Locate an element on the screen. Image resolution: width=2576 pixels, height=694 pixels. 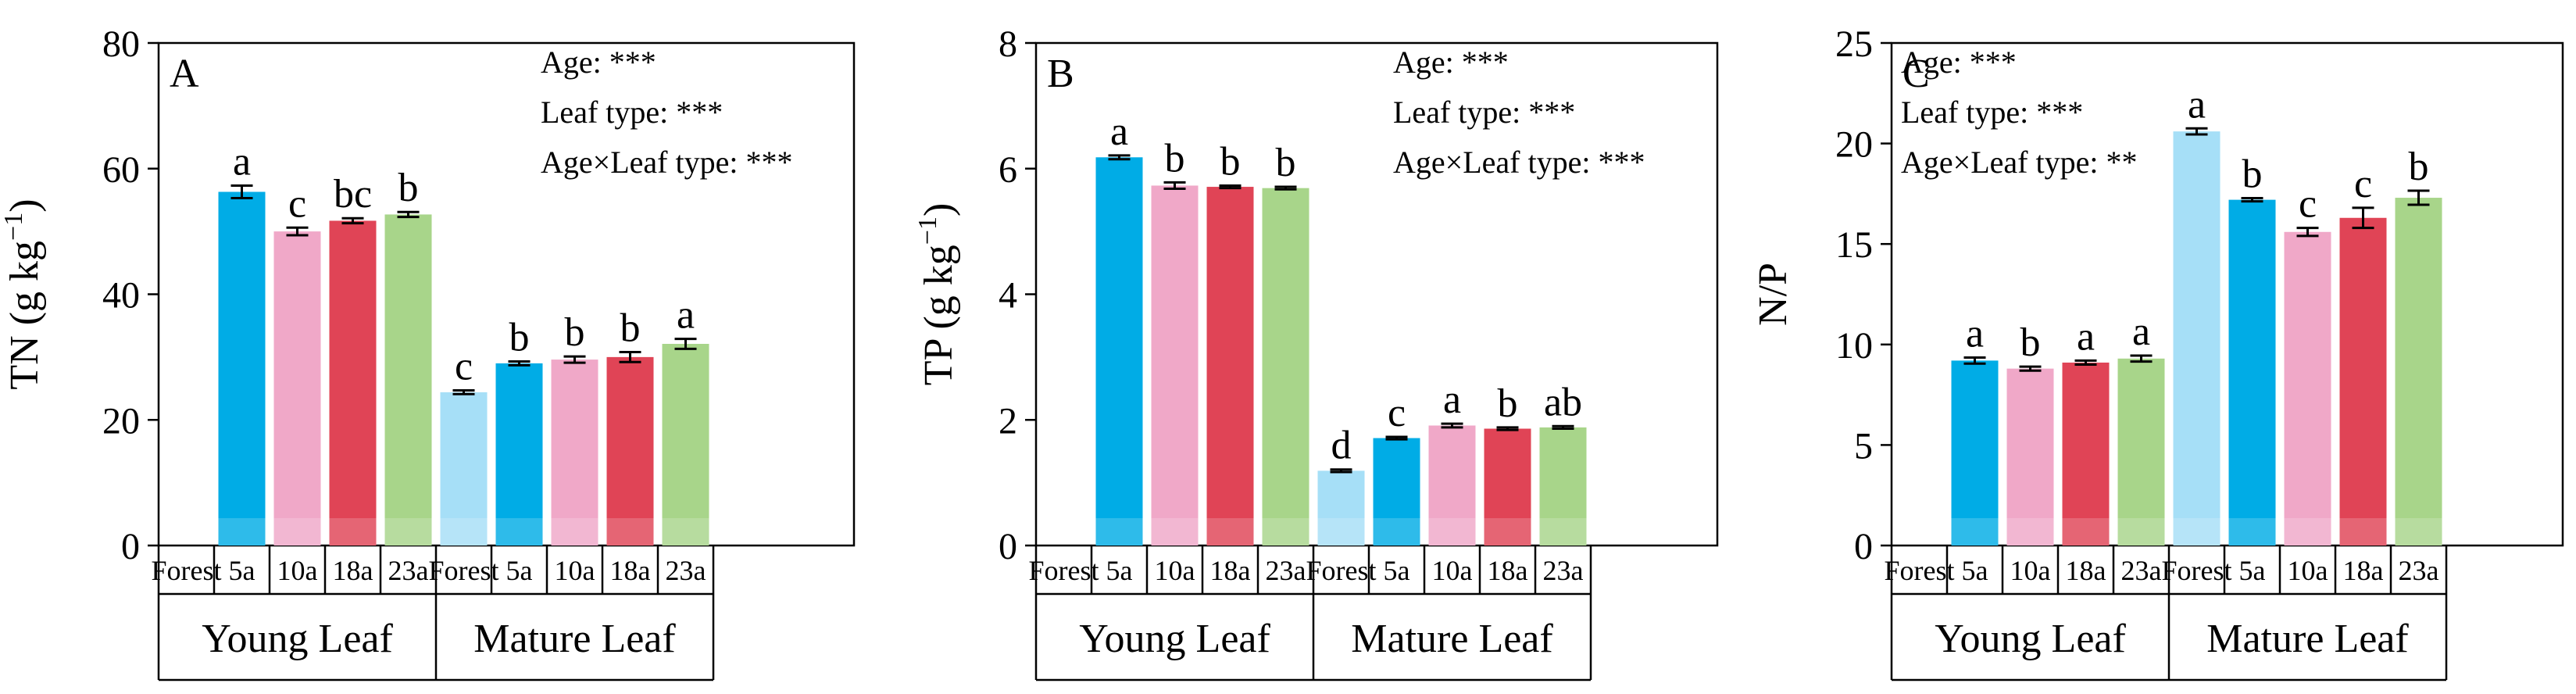
significance-letter: ab is located at coordinates (1563, 402).